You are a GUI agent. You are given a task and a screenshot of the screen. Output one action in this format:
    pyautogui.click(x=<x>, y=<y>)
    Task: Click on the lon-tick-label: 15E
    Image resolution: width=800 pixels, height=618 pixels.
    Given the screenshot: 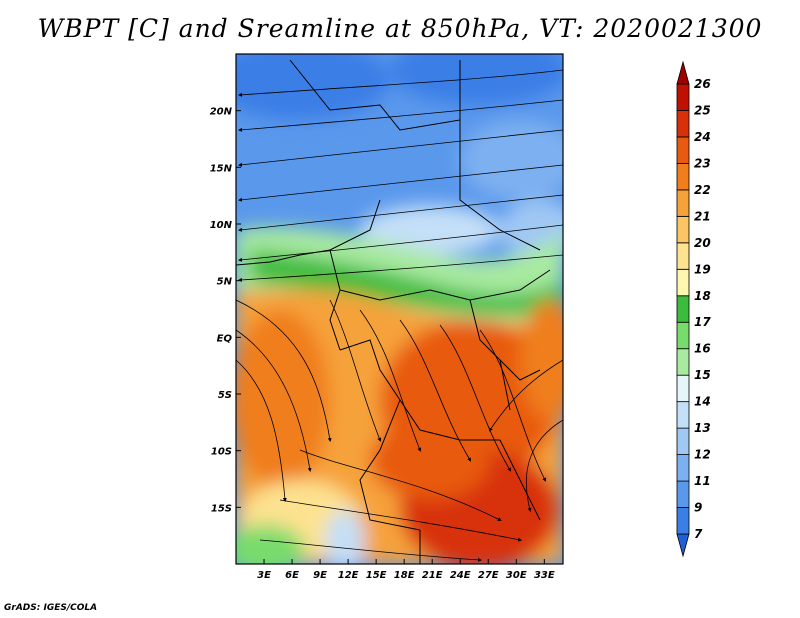 What is the action you would take?
    pyautogui.click(x=376, y=575)
    